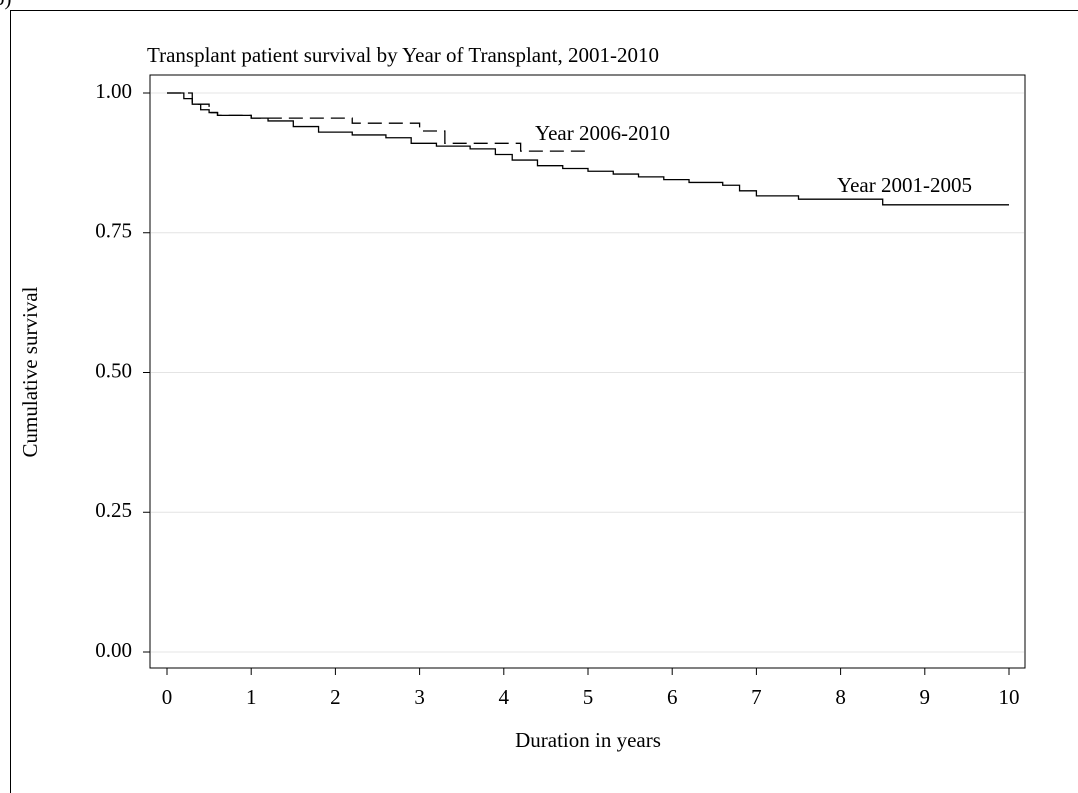  Describe the element at coordinates (840, 697) in the screenshot. I see `x-tick-label: 8` at that location.